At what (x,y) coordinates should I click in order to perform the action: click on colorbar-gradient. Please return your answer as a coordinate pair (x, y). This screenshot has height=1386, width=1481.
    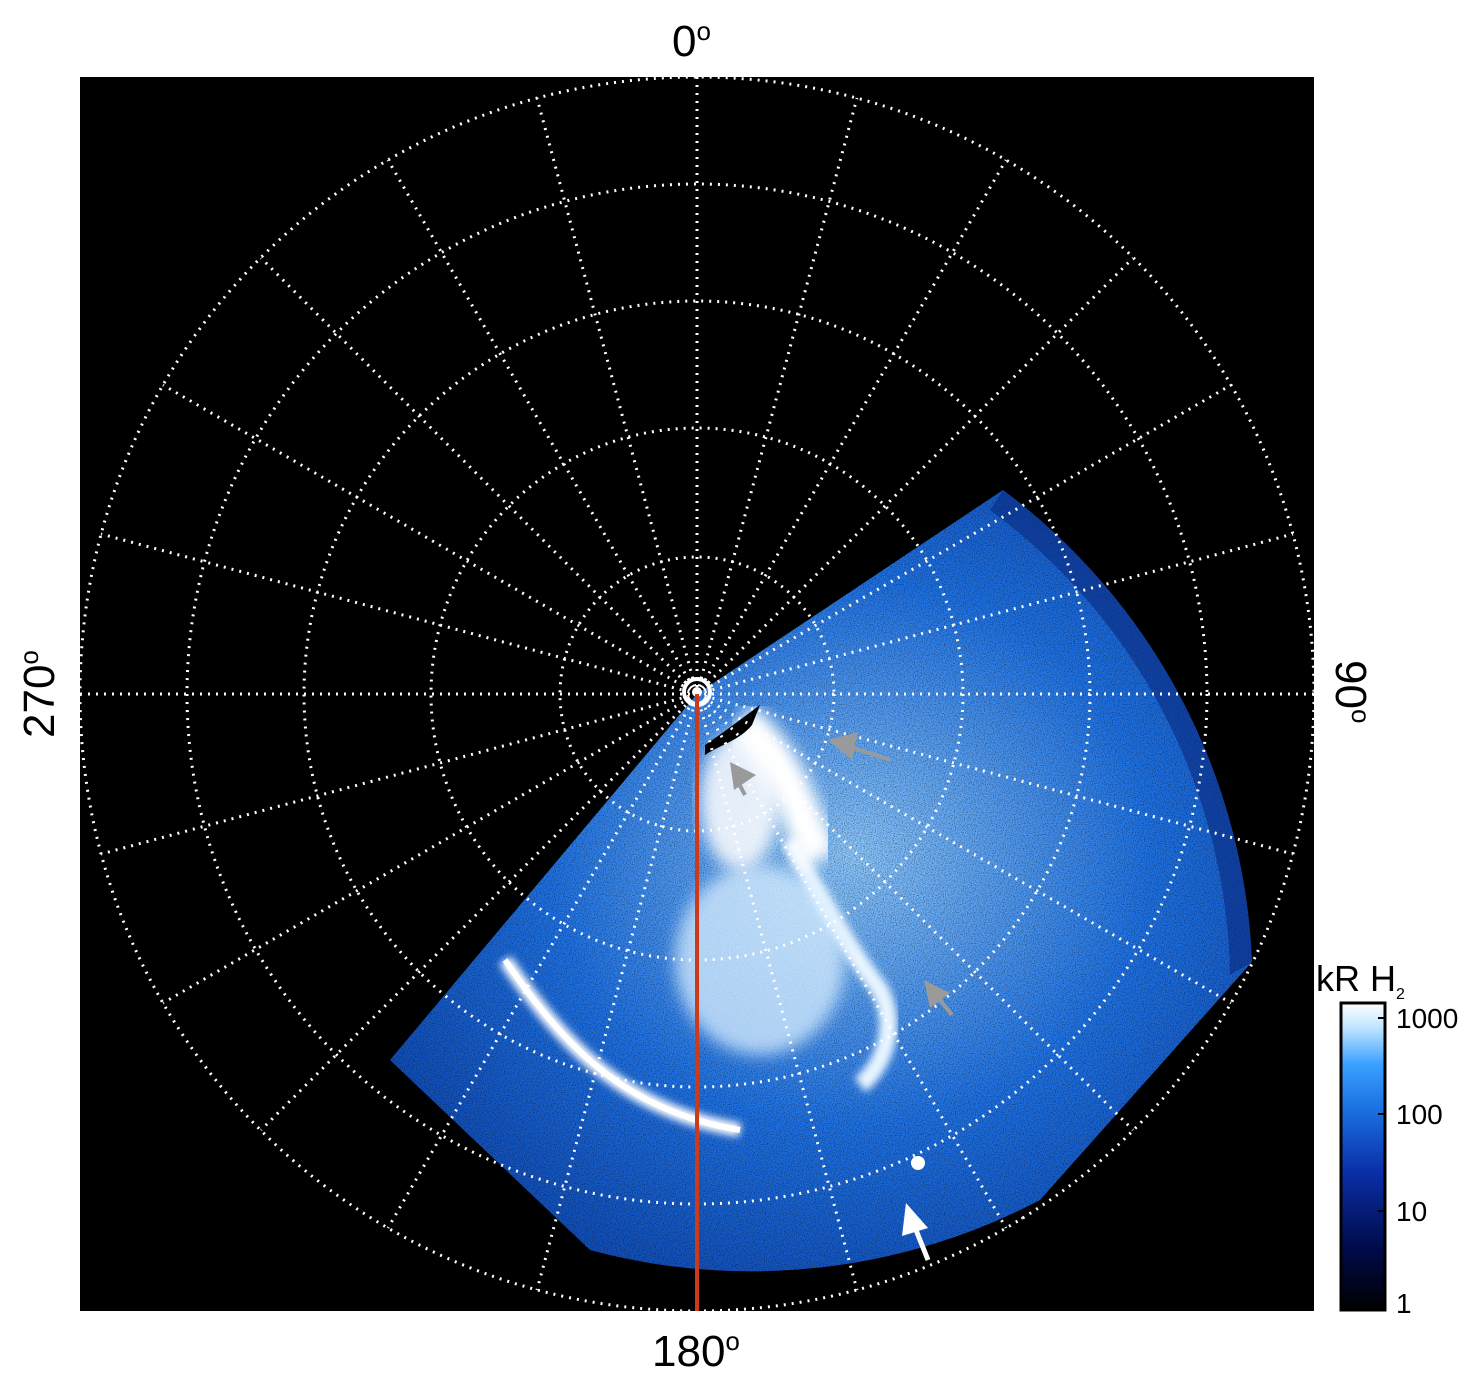
    Looking at the image, I should click on (1363, 1156).